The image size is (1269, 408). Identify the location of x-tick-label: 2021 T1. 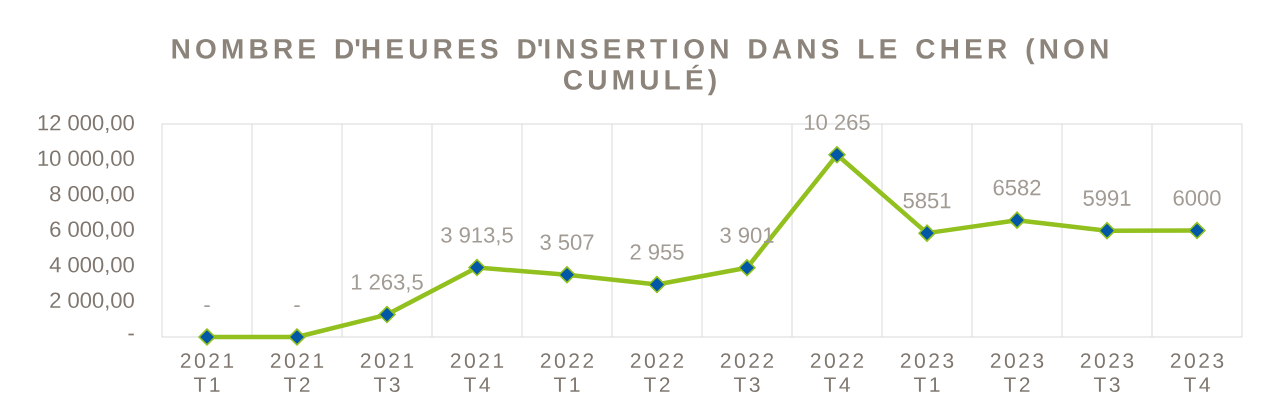
(207, 372).